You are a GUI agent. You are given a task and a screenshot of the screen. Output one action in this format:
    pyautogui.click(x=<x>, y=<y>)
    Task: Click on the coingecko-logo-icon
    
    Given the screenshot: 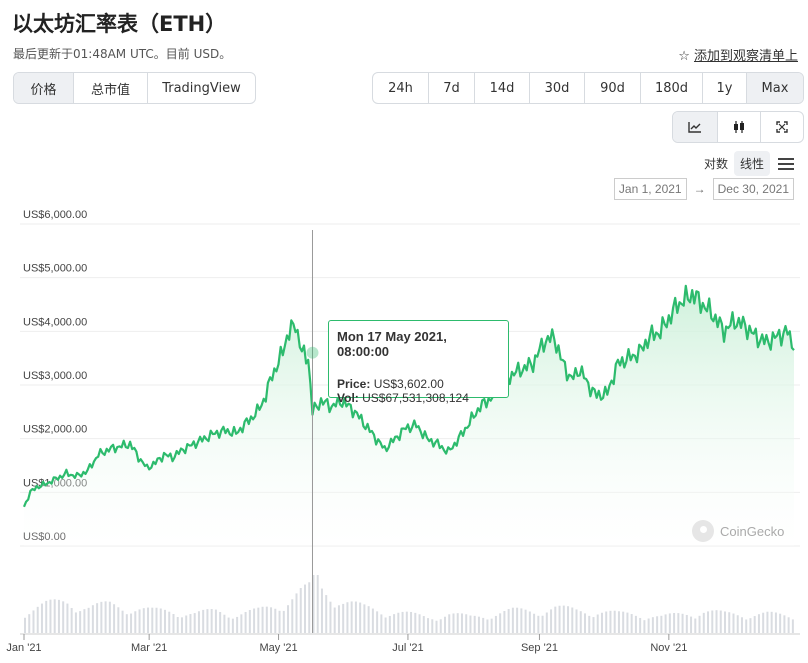 What is the action you would take?
    pyautogui.click(x=703, y=531)
    